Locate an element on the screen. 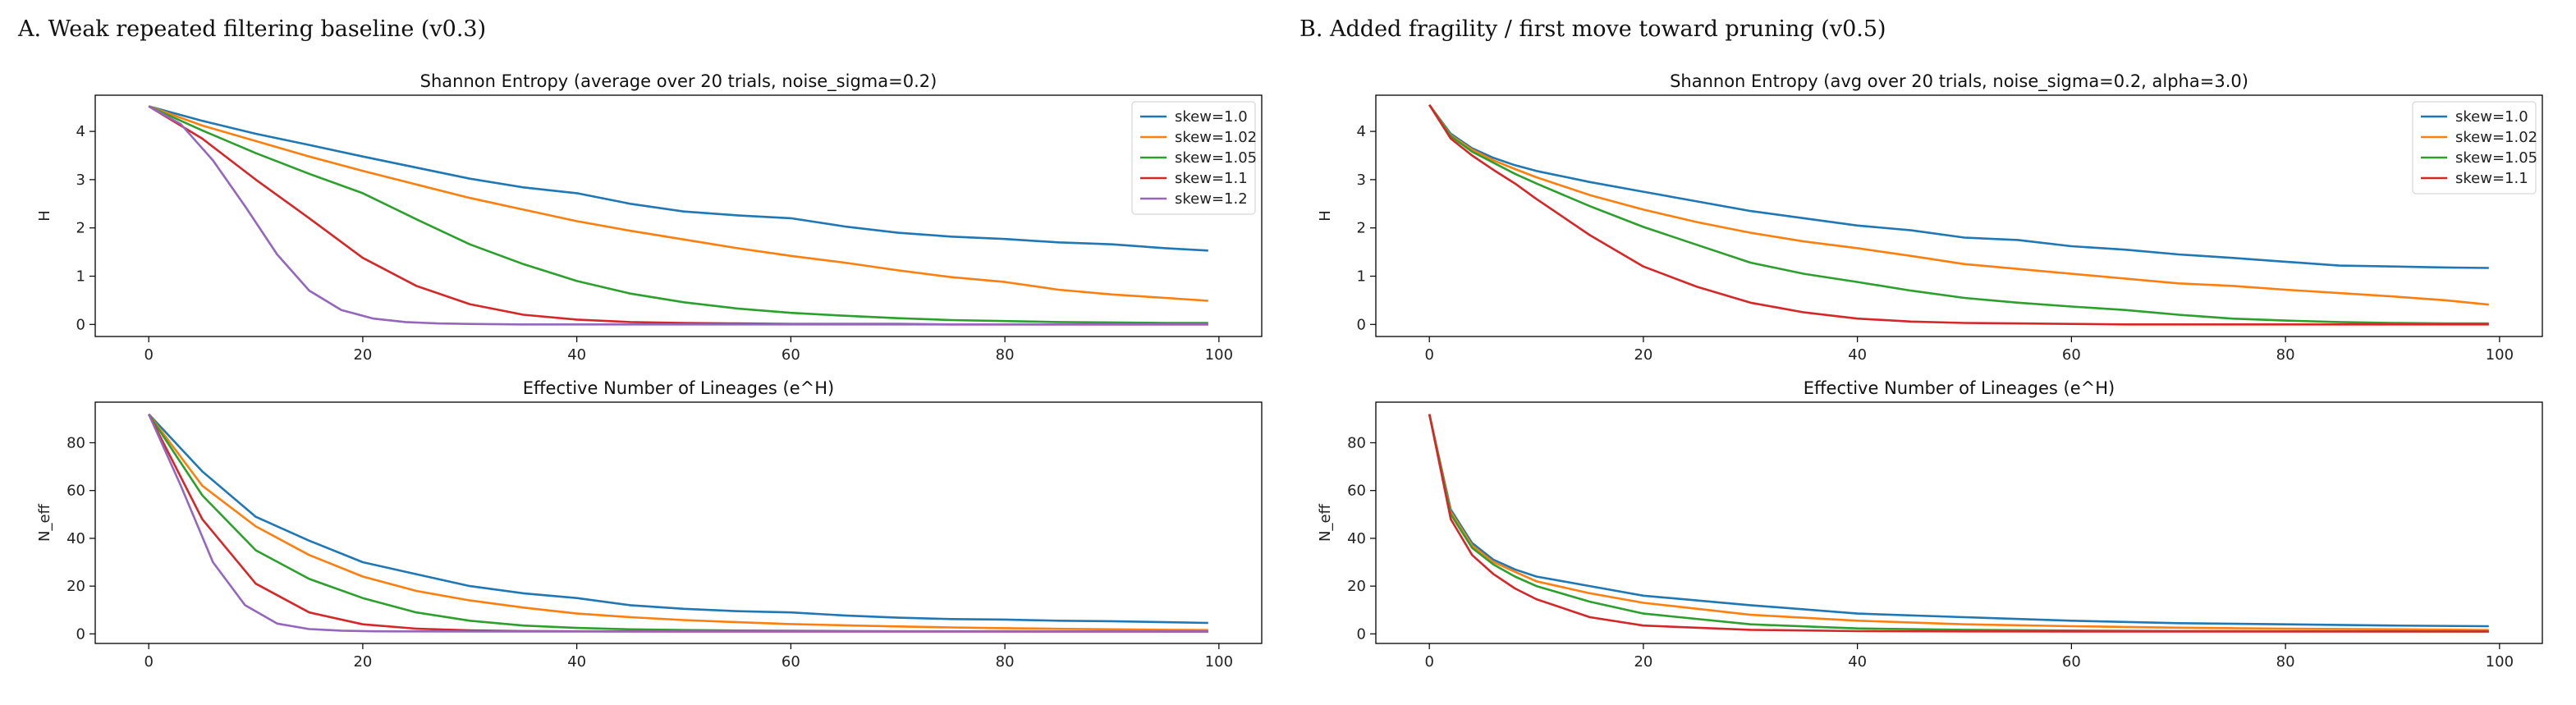  b-neff-ytick-label: 60 is located at coordinates (1357, 492).